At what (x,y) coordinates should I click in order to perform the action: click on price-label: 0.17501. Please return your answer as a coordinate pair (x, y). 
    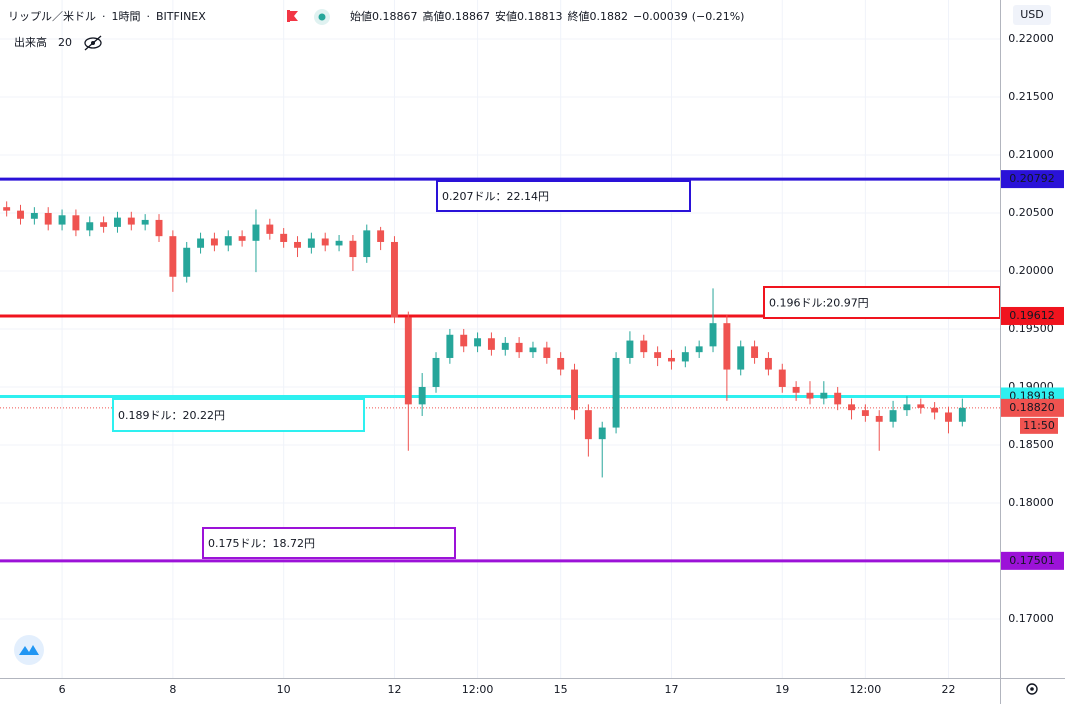
    Looking at the image, I should click on (1032, 560).